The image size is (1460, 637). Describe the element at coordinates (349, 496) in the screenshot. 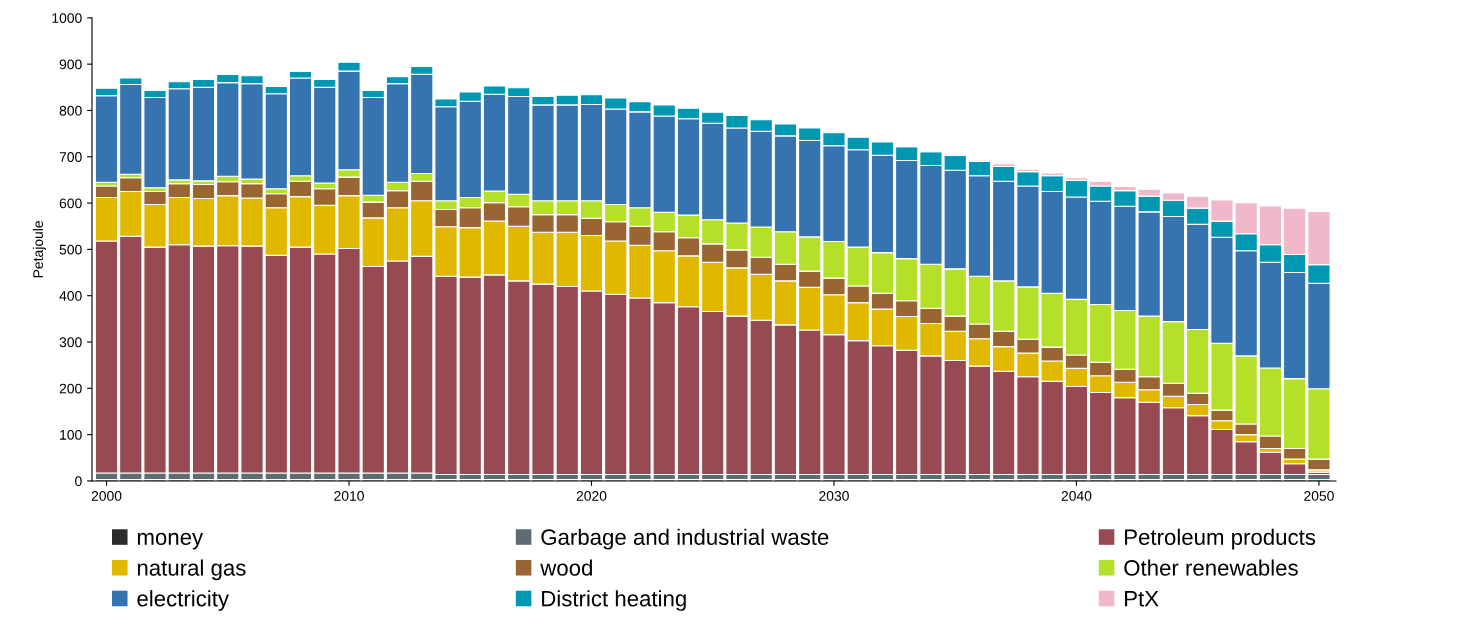

I see `x-tick-label: 2010` at that location.